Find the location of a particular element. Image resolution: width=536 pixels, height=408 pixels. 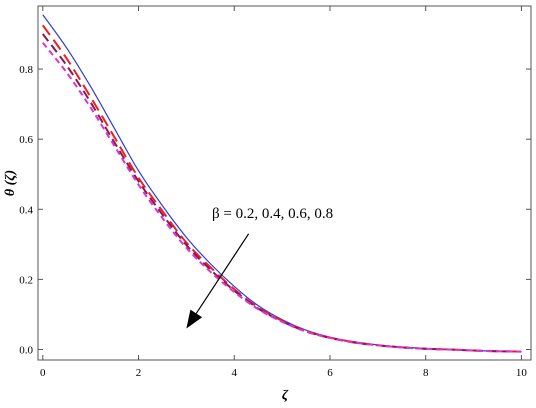

x-tick-label: 4 is located at coordinates (234, 373).